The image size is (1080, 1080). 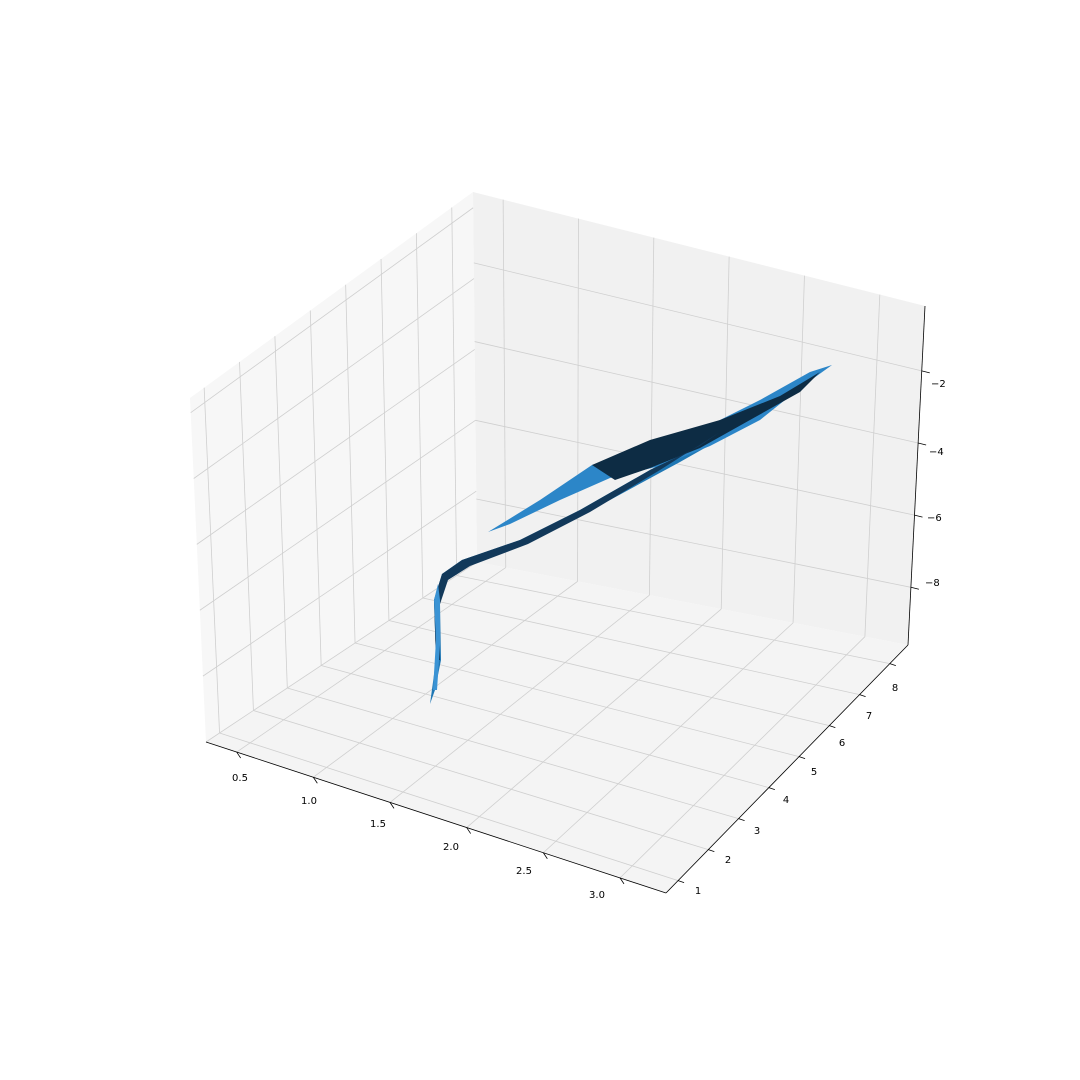 What do you see at coordinates (842, 743) in the screenshot?
I see `y-tick-label: 6` at bounding box center [842, 743].